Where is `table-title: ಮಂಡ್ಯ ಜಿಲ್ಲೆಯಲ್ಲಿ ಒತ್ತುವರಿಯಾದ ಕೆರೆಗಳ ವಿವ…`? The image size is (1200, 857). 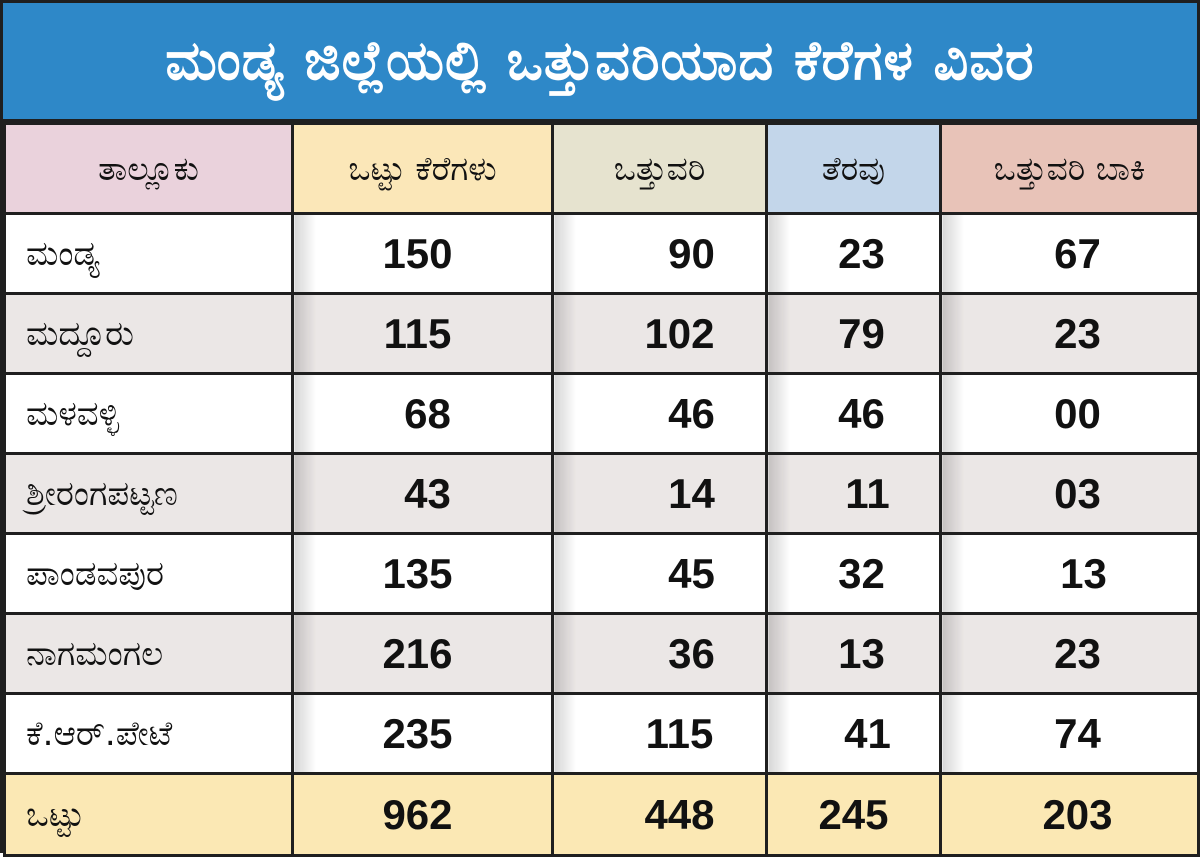
table-title: ಮಂಡ್ಯ ಜಿಲ್ಲೆಯಲ್ಲಿ ಒತ್ತುವರಿಯಾದ ಕೆರೆಗಳ ವಿವ… is located at coordinates (600, 62).